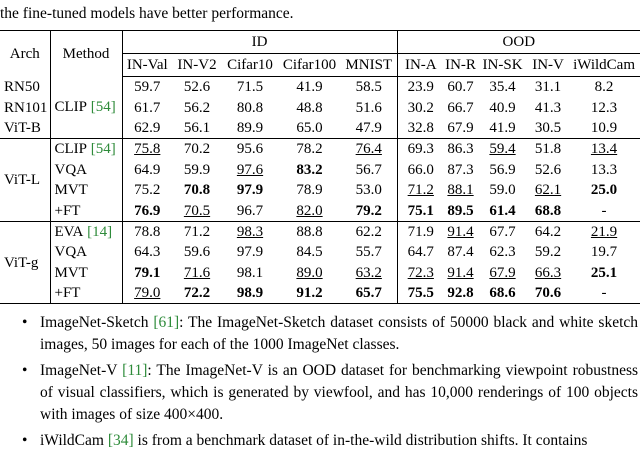 Image resolution: width=640 pixels, height=451 pixels. What do you see at coordinates (250, 170) in the screenshot?
I see `value-cell: 97.6` at bounding box center [250, 170].